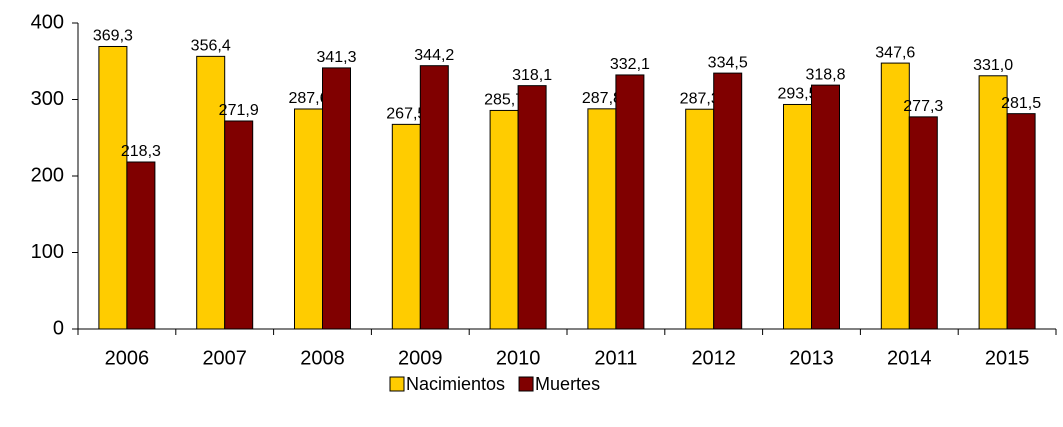  Describe the element at coordinates (993, 65) in the screenshot. I see `value-label: 331,0` at that location.